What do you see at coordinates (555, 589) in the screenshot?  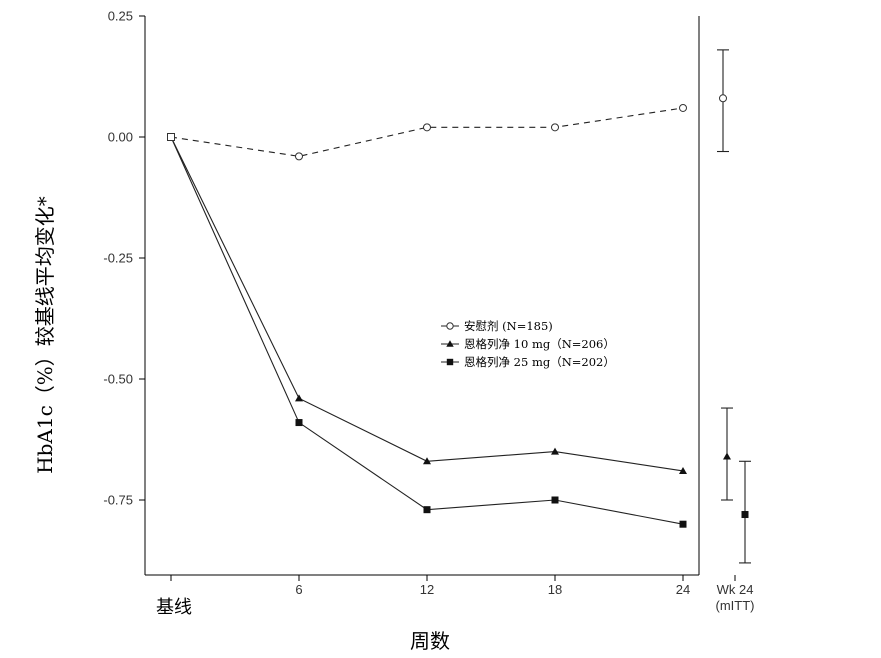 I see `x-tick-label: 18` at bounding box center [555, 589].